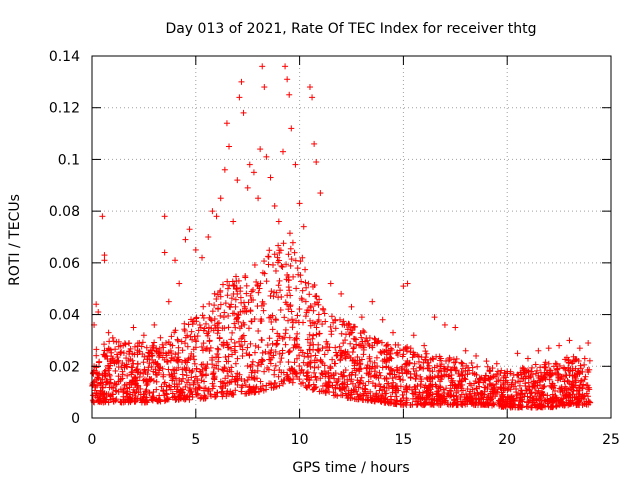 This screenshot has width=640, height=480. I want to click on y-tick-label: 0.14, so click(64, 57).